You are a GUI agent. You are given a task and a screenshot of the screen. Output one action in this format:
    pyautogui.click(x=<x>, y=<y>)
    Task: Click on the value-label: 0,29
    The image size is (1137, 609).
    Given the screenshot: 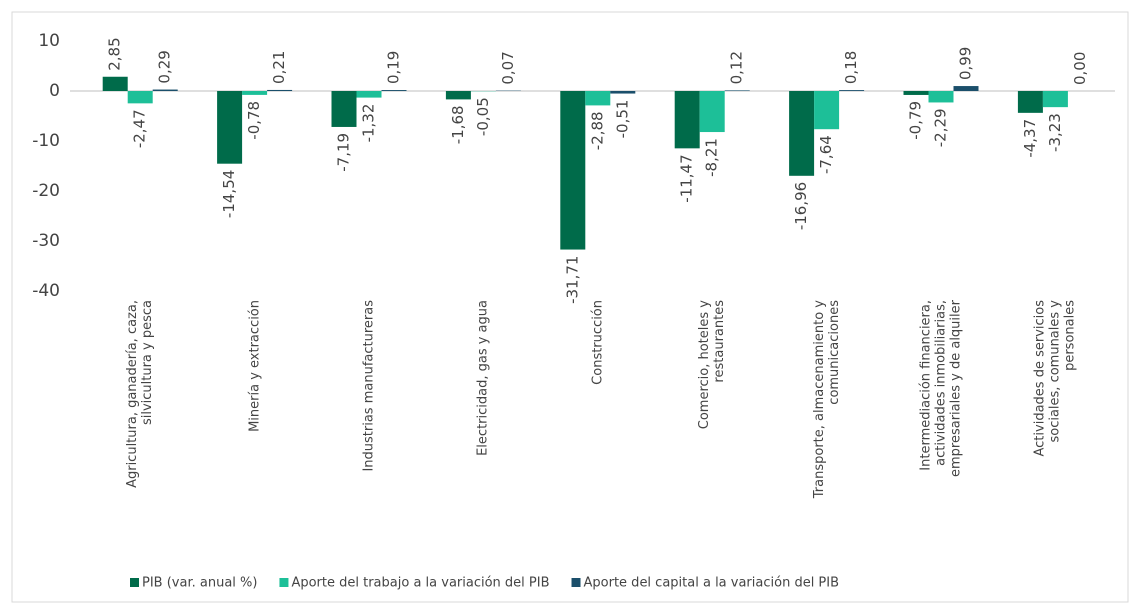 What is the action you would take?
    pyautogui.click(x=165, y=66)
    